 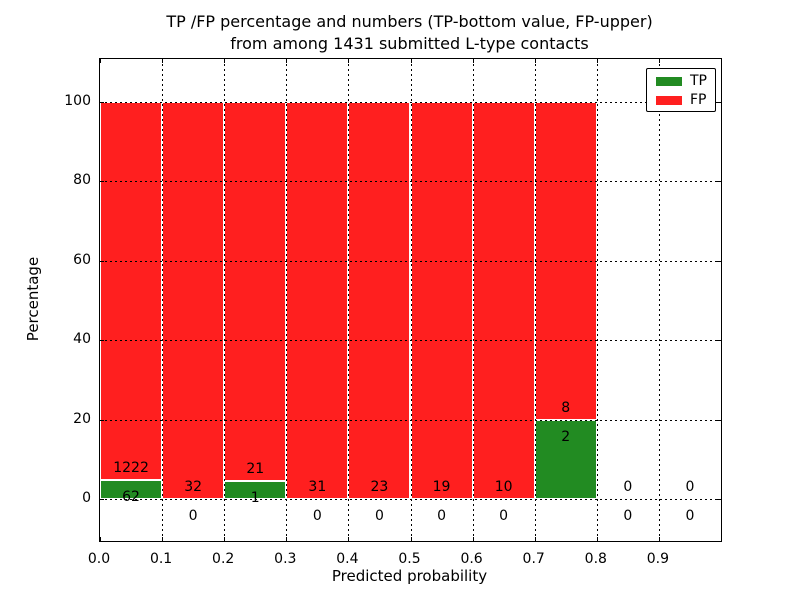 What do you see at coordinates (131, 467) in the screenshot?
I see `bar-fp-count-label: 1222` at bounding box center [131, 467].